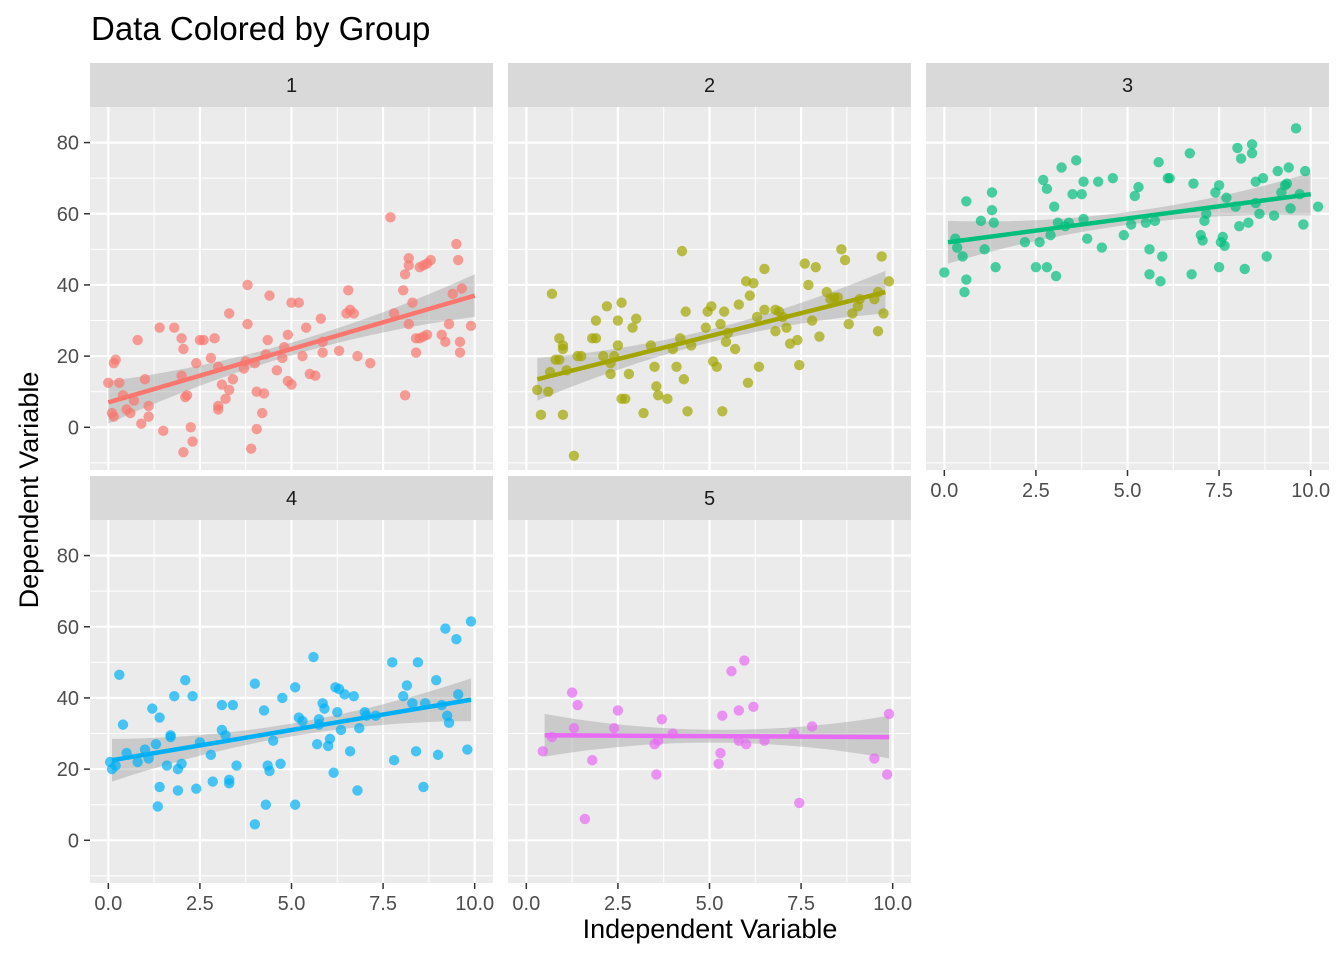  Describe the element at coordinates (526, 904) in the screenshot. I see `x-tick-label: 0.0` at that location.